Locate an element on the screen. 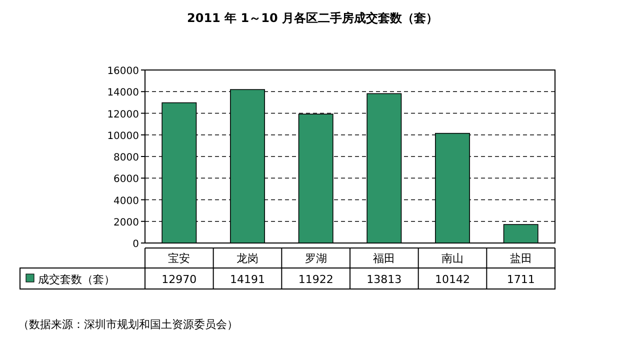 This screenshot has height=341, width=625. chart-title: 2011 年 1～10 月各区二手房成交套数（套） is located at coordinates (312, 18).